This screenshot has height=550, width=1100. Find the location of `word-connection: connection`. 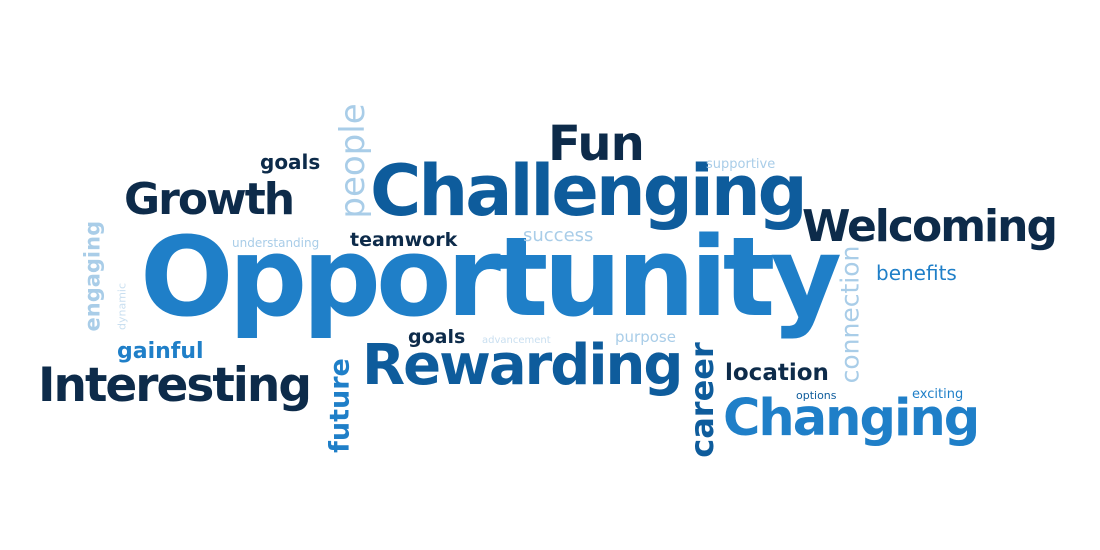

word-connection: connection is located at coordinates (850, 314).